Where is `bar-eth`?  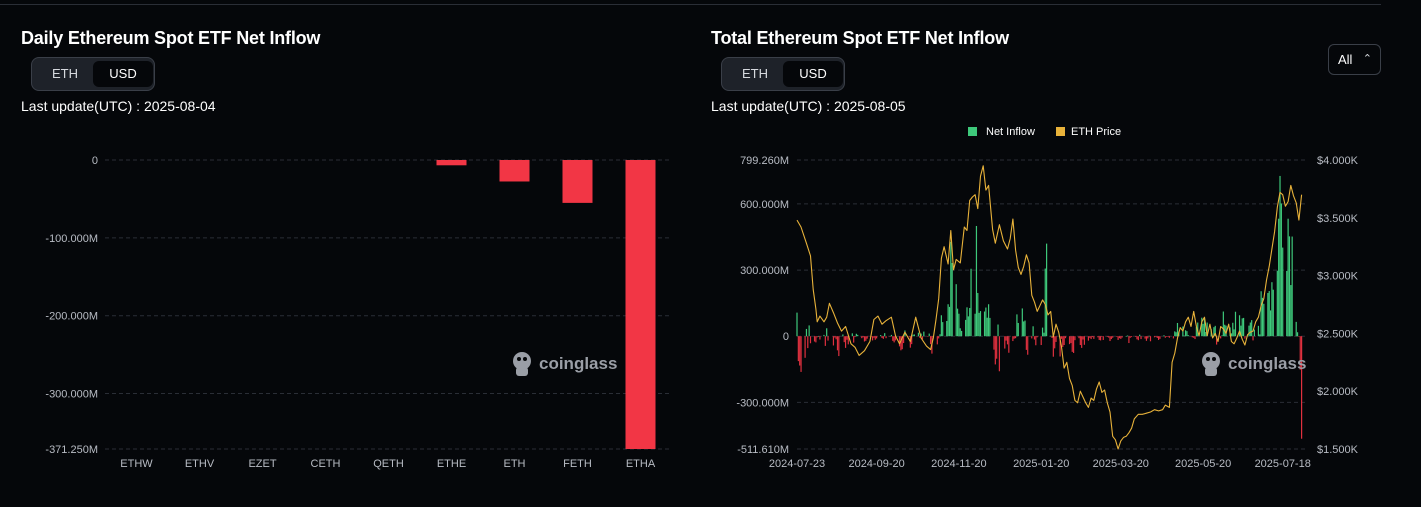 bar-eth is located at coordinates (514, 171).